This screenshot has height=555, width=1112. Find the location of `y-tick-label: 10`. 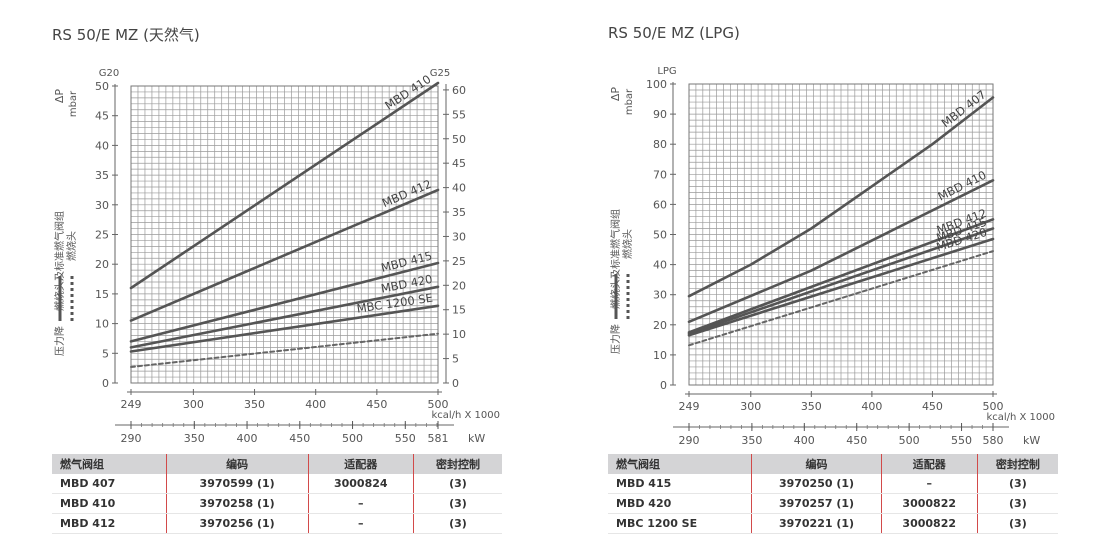

y-tick-label: 10 is located at coordinates (660, 355).